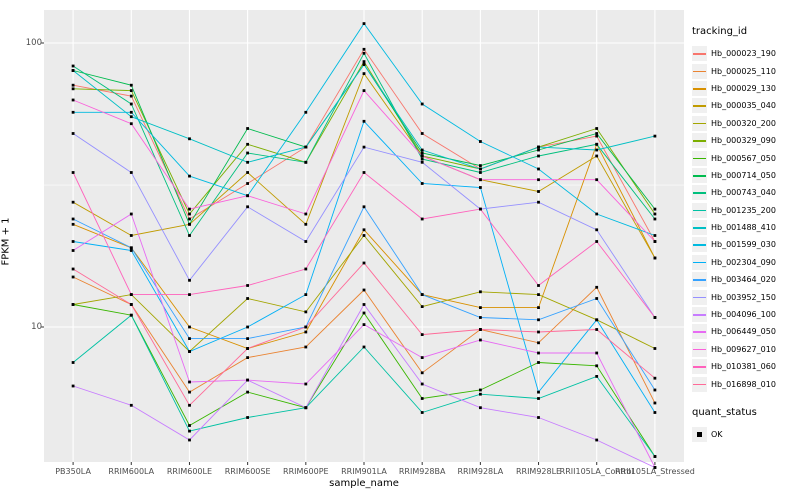 This screenshot has width=800, height=500. Describe the element at coordinates (422, 471) in the screenshot. I see `x-tick-label: RRIM928BA` at that location.